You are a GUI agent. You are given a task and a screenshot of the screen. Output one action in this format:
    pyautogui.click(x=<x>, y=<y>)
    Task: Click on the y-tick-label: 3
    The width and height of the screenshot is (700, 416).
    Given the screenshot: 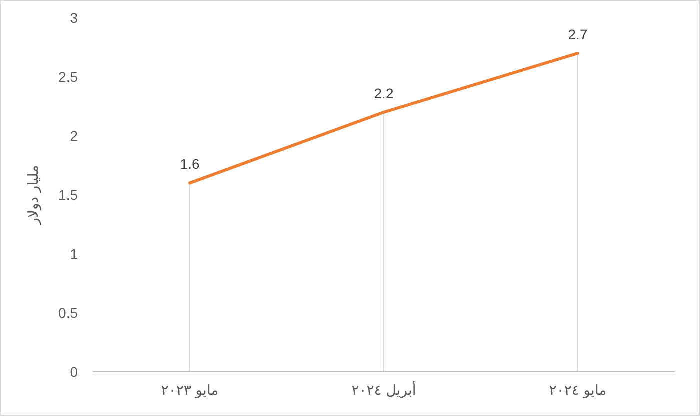 What is the action you would take?
    pyautogui.click(x=74, y=18)
    